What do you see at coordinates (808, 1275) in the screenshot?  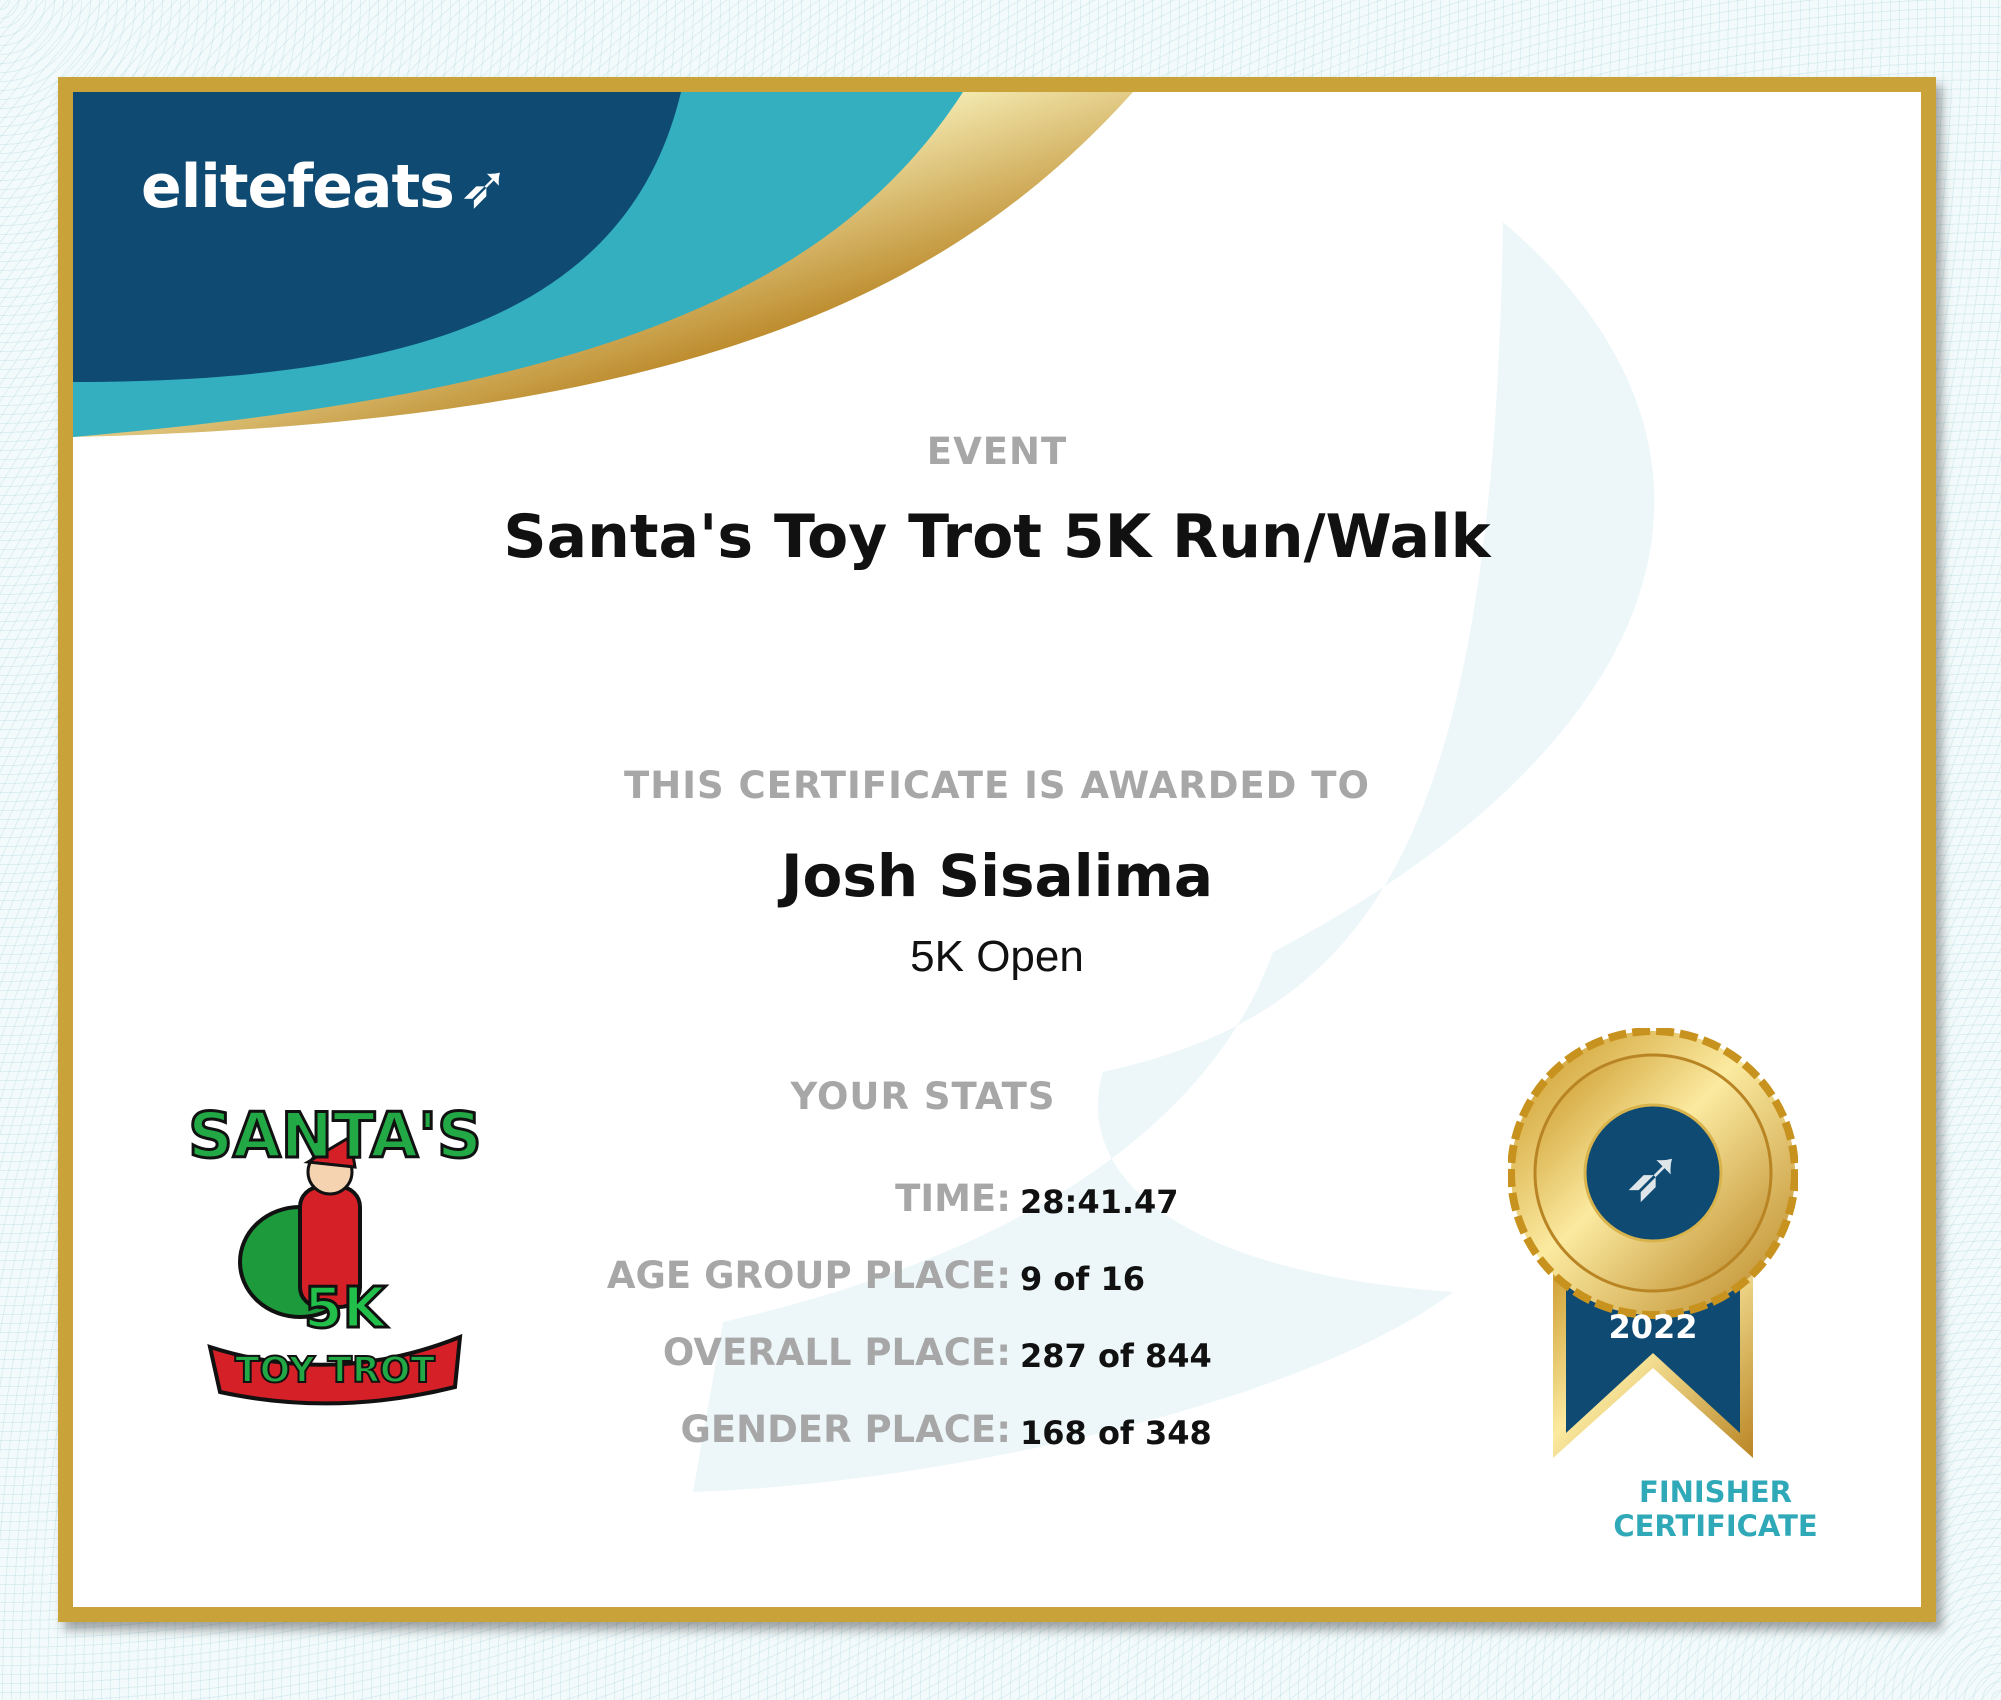 I see `stat-label: AGE GROUP PLACE:` at bounding box center [808, 1275].